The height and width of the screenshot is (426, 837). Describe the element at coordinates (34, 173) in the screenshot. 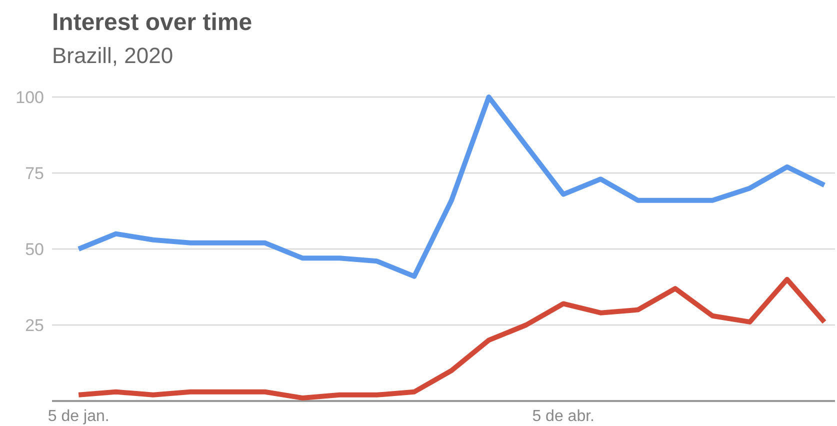

I see `y-tick-label: 75` at that location.